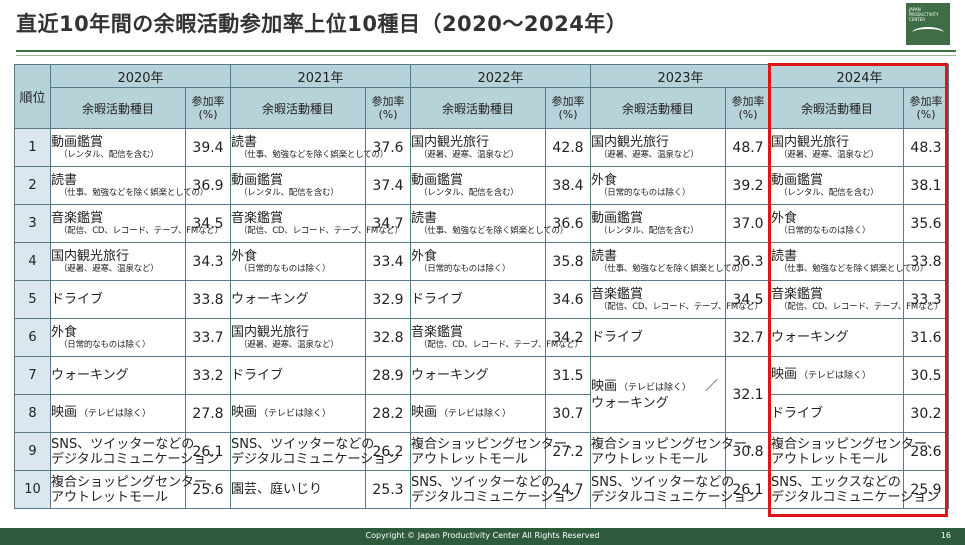 Image resolution: width=965 pixels, height=545 pixels. I want to click on participation-rate: 38.1, so click(926, 185).